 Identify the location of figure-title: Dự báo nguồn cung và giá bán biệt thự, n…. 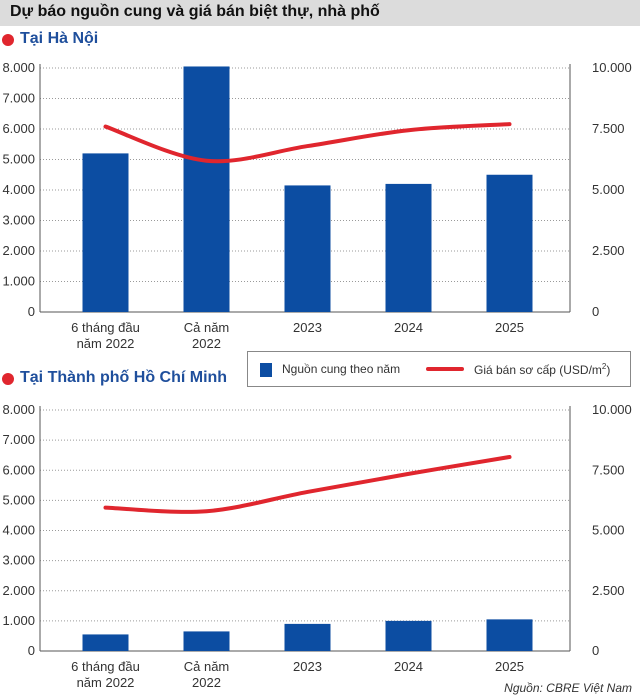
(195, 11).